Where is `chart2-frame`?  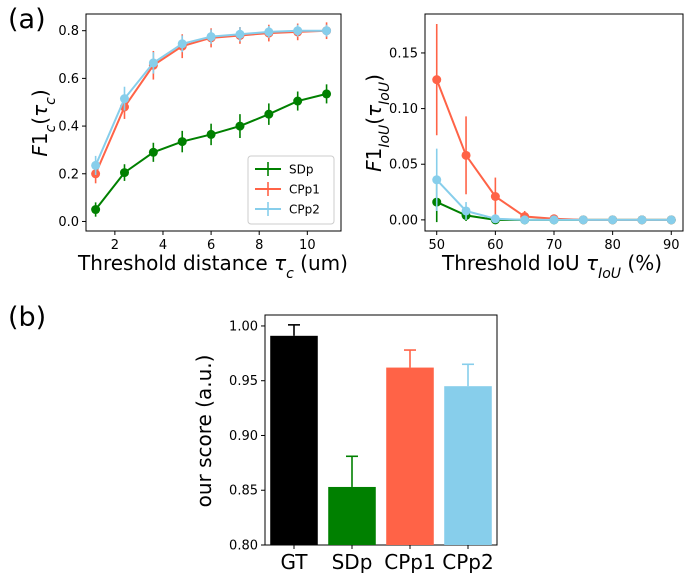
chart2-frame is located at coordinates (554, 122).